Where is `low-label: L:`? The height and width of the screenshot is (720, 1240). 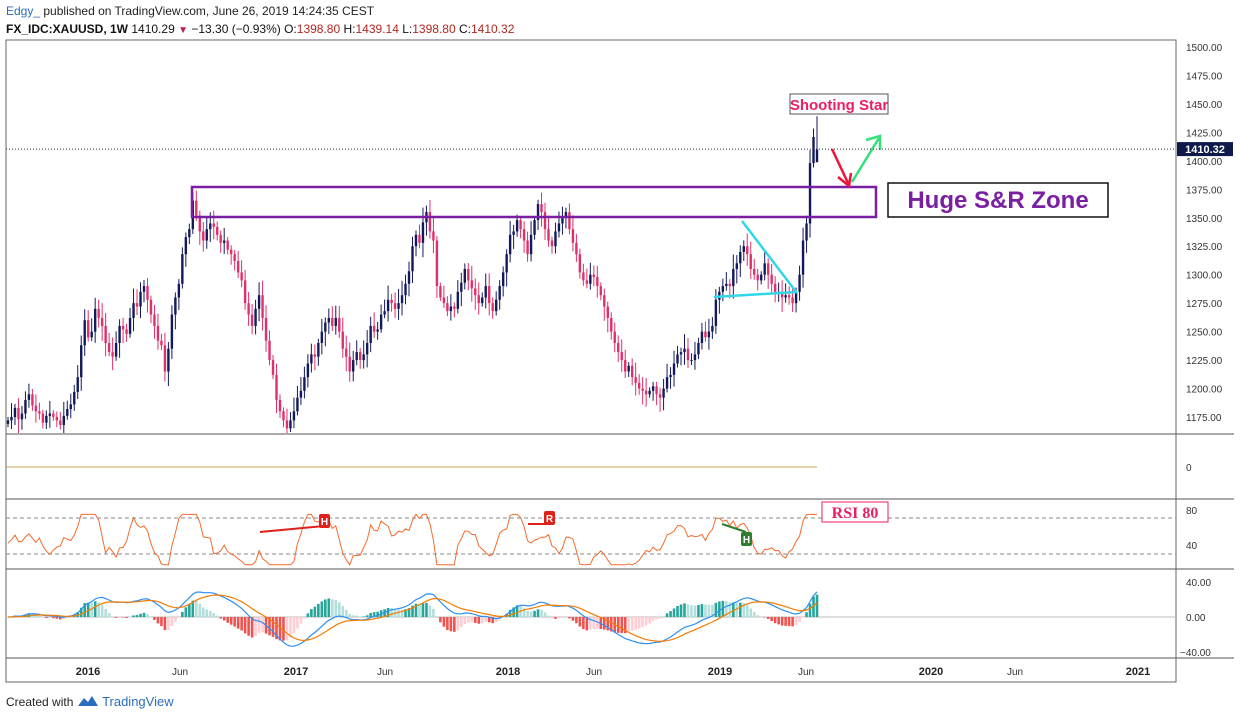 low-label: L: is located at coordinates (407, 29).